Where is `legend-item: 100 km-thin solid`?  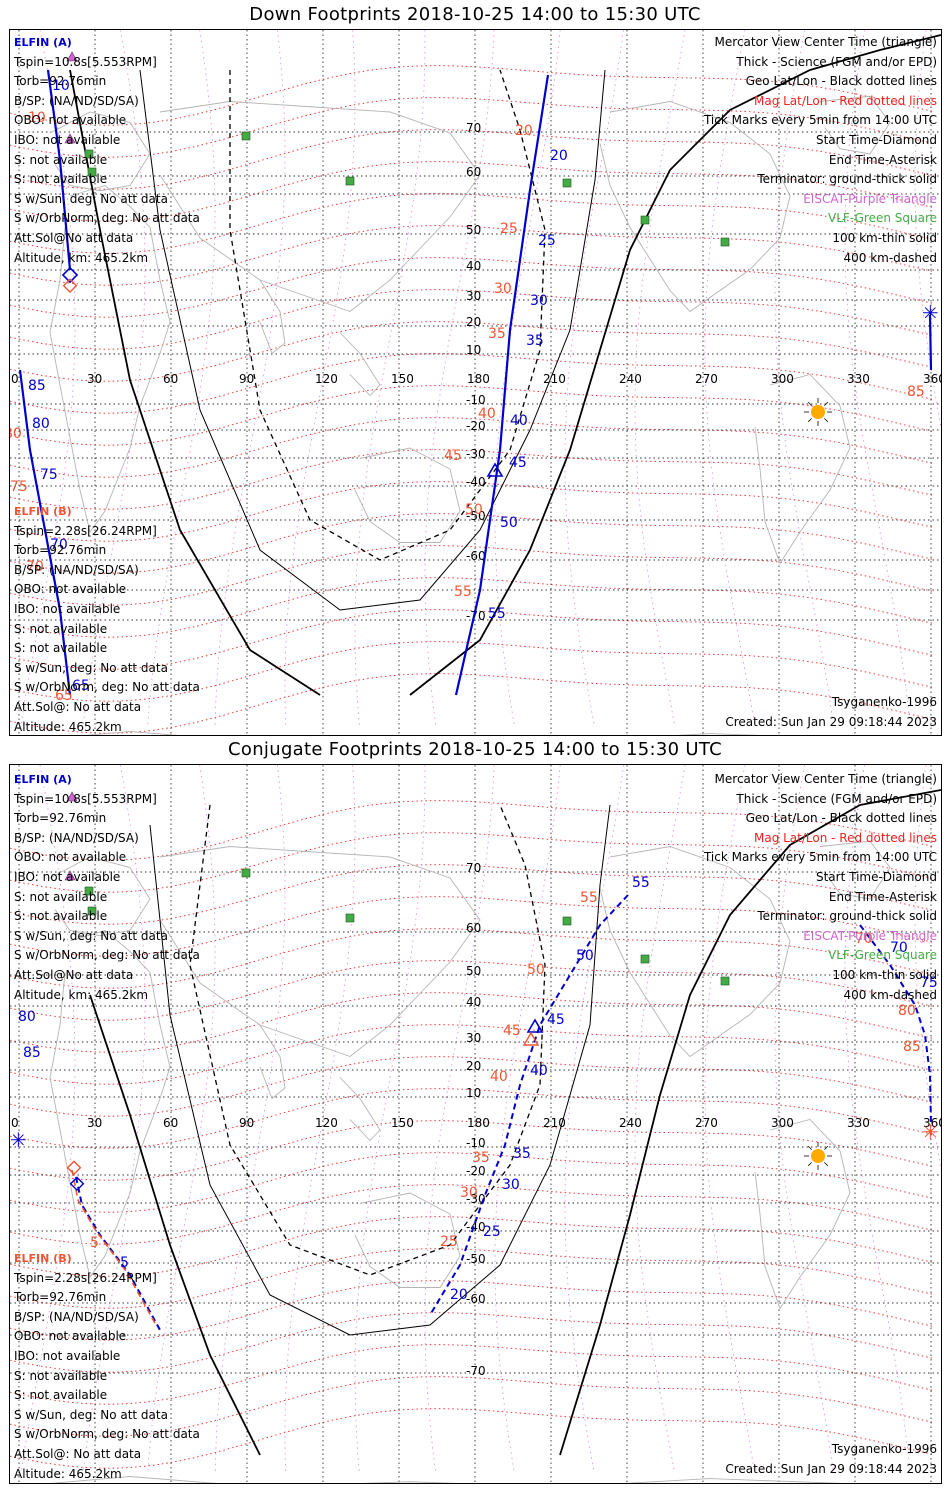 legend-item: 100 km-thin solid is located at coordinates (884, 974).